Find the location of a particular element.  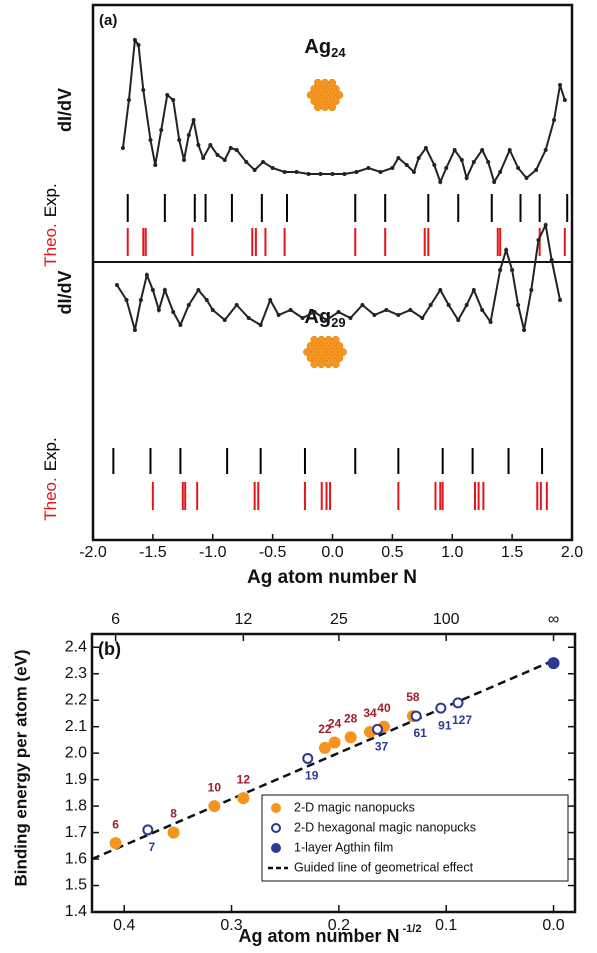

x-tick-label: 0.1 is located at coordinates (446, 925).